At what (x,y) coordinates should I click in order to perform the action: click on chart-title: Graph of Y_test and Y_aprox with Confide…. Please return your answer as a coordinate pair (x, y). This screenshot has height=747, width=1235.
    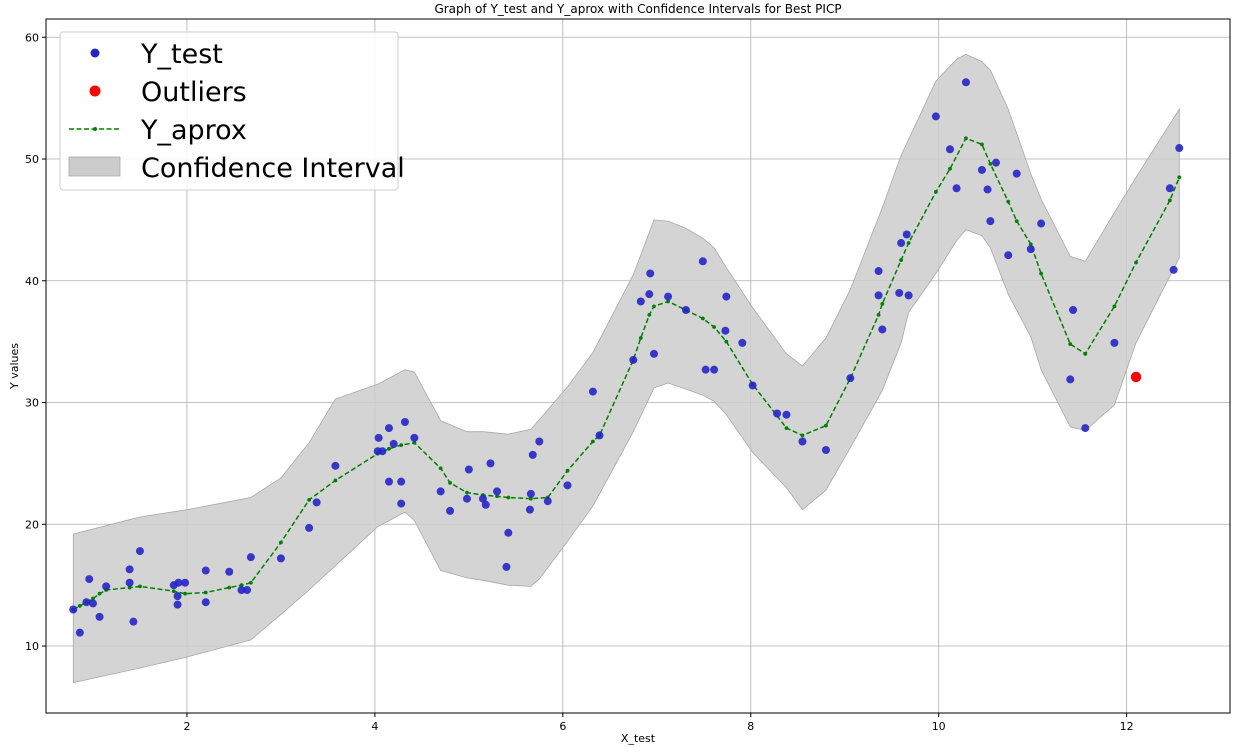
    Looking at the image, I should click on (637, 9).